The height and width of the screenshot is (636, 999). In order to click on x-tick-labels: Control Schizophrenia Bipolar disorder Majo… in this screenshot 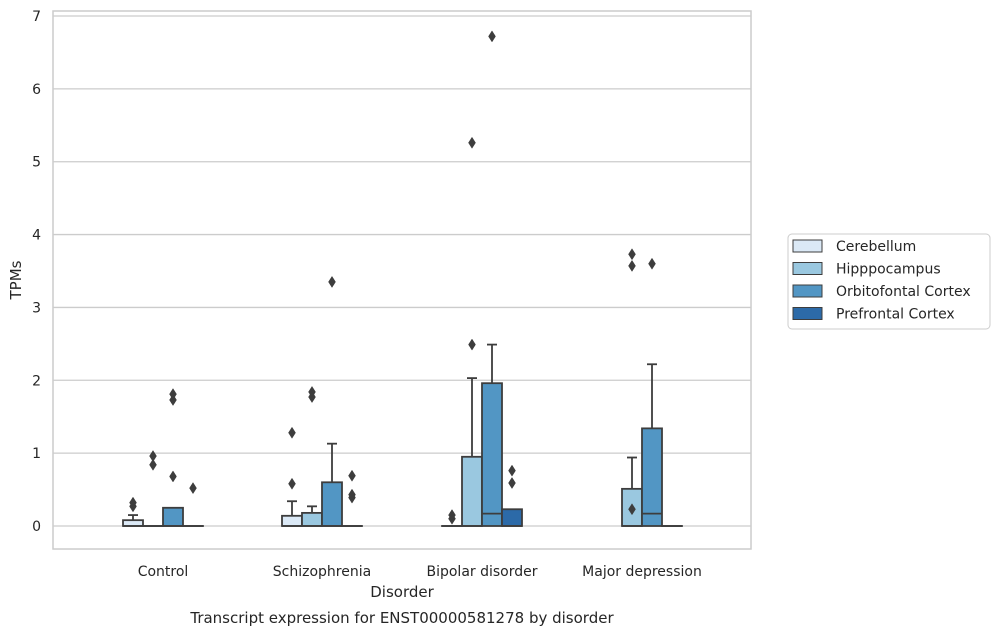, I will do `click(420, 572)`.